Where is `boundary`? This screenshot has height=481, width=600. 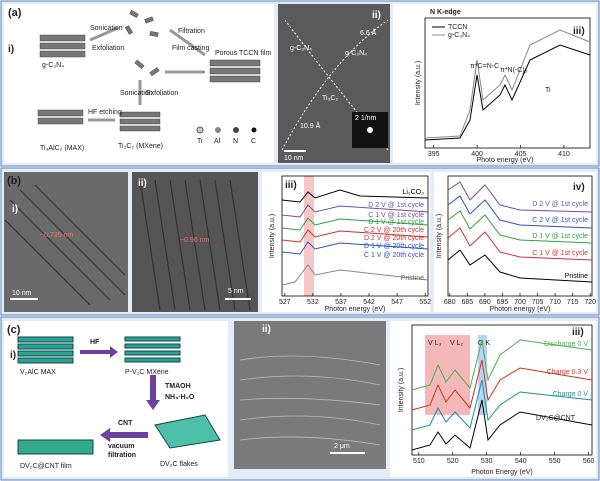
boundary is located at coordinates (335, 85).